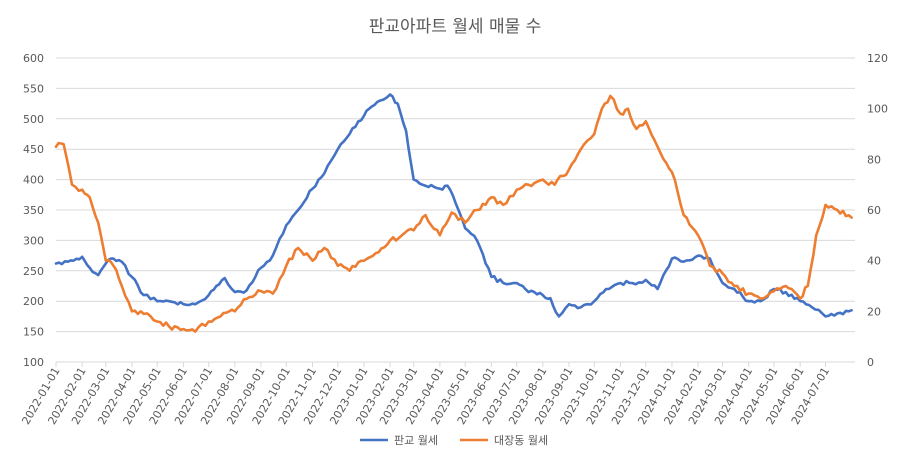  What do you see at coordinates (521, 440) in the screenshot?
I see `legend-label-2: 대장동 월세` at bounding box center [521, 440].